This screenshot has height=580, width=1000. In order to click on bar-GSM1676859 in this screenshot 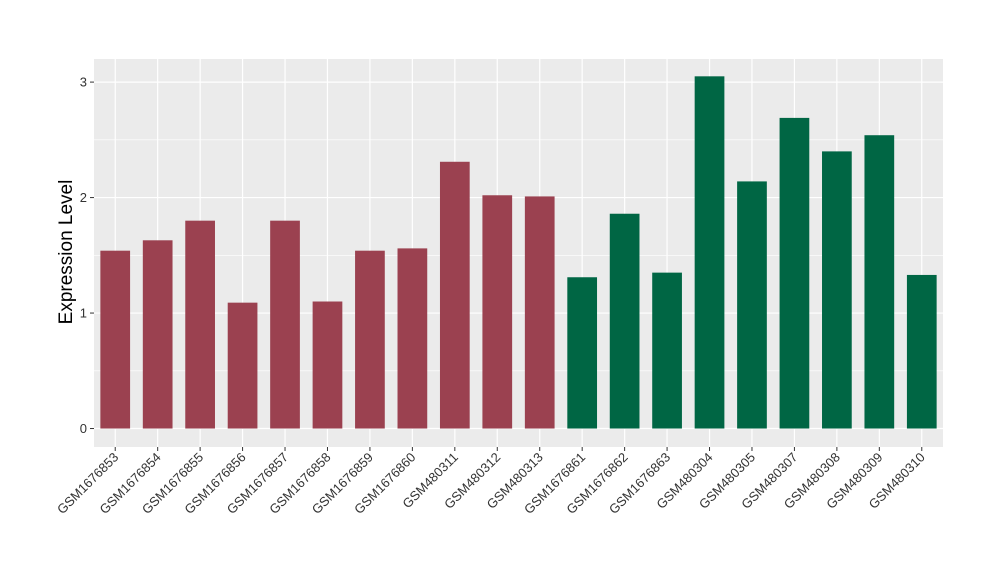, I will do `click(370, 339)`.